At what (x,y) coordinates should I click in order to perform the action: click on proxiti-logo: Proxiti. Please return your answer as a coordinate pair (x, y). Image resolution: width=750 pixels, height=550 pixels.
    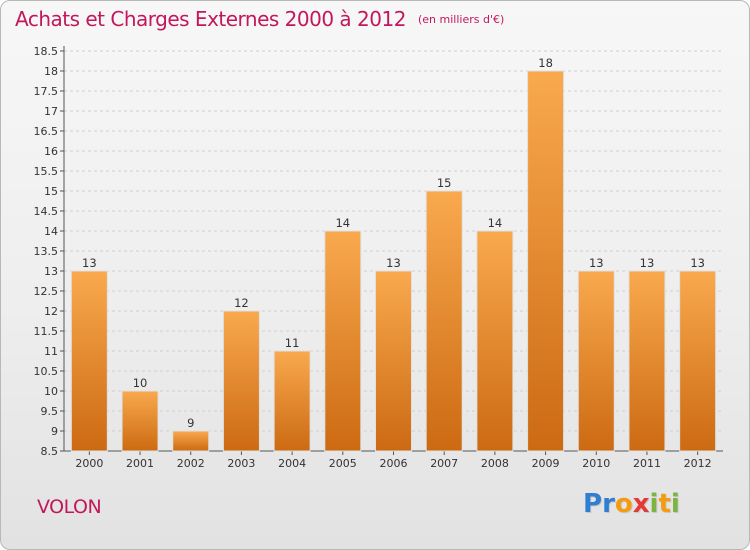
    Looking at the image, I should click on (631, 504).